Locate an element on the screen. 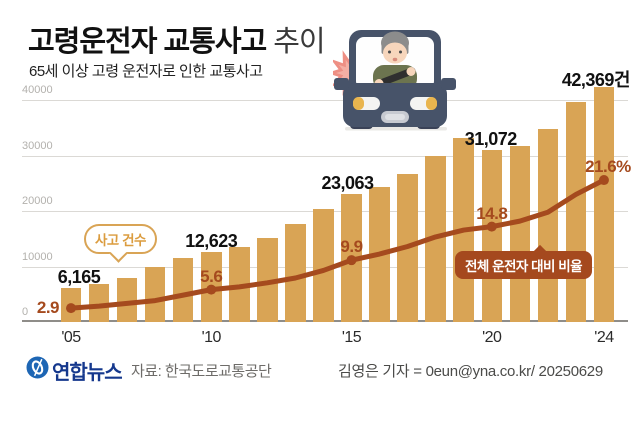  bar-2010 is located at coordinates (211, 286).